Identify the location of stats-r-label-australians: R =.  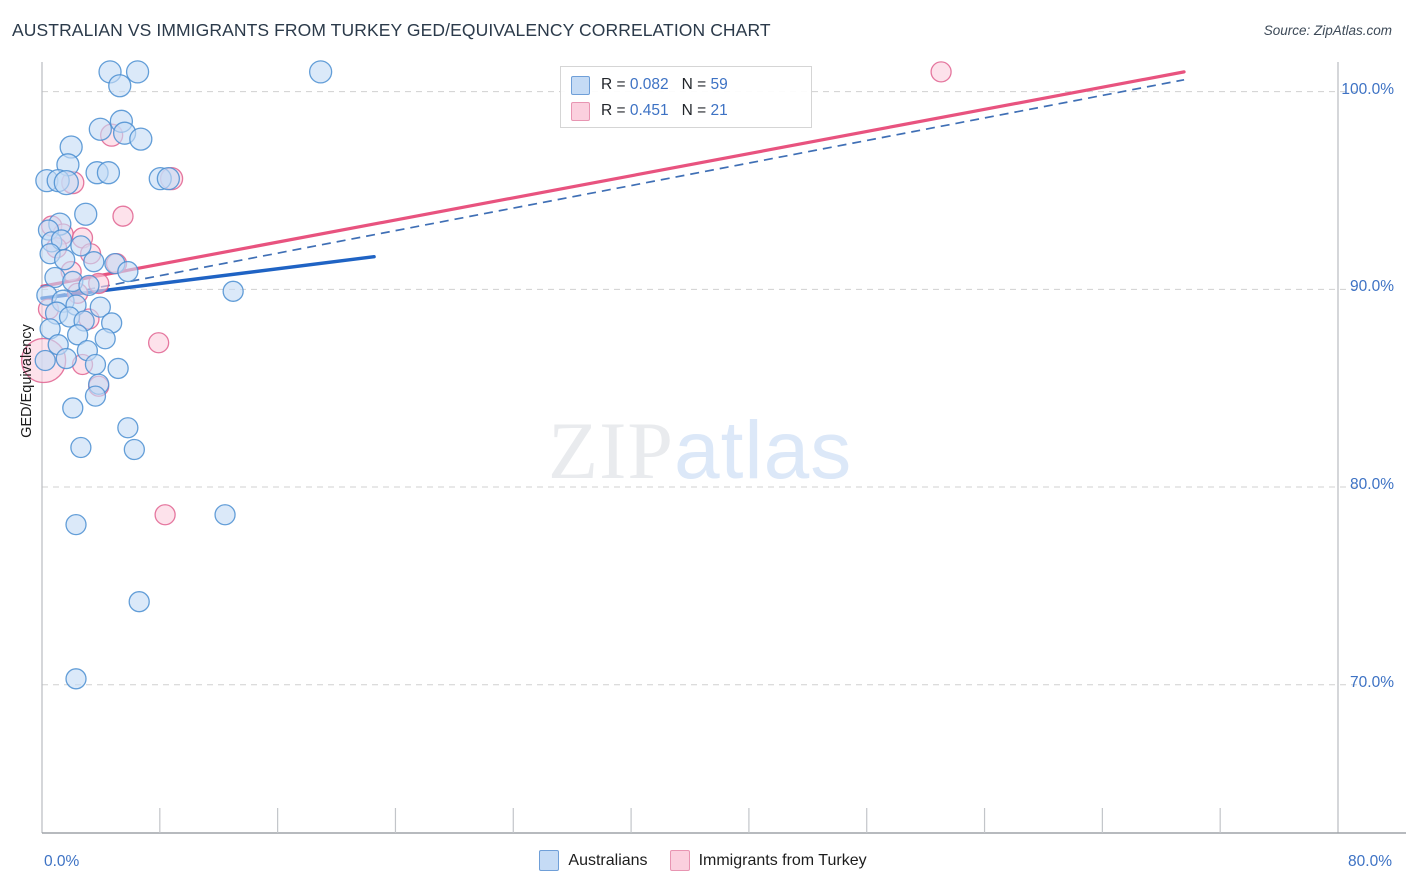
(613, 84).